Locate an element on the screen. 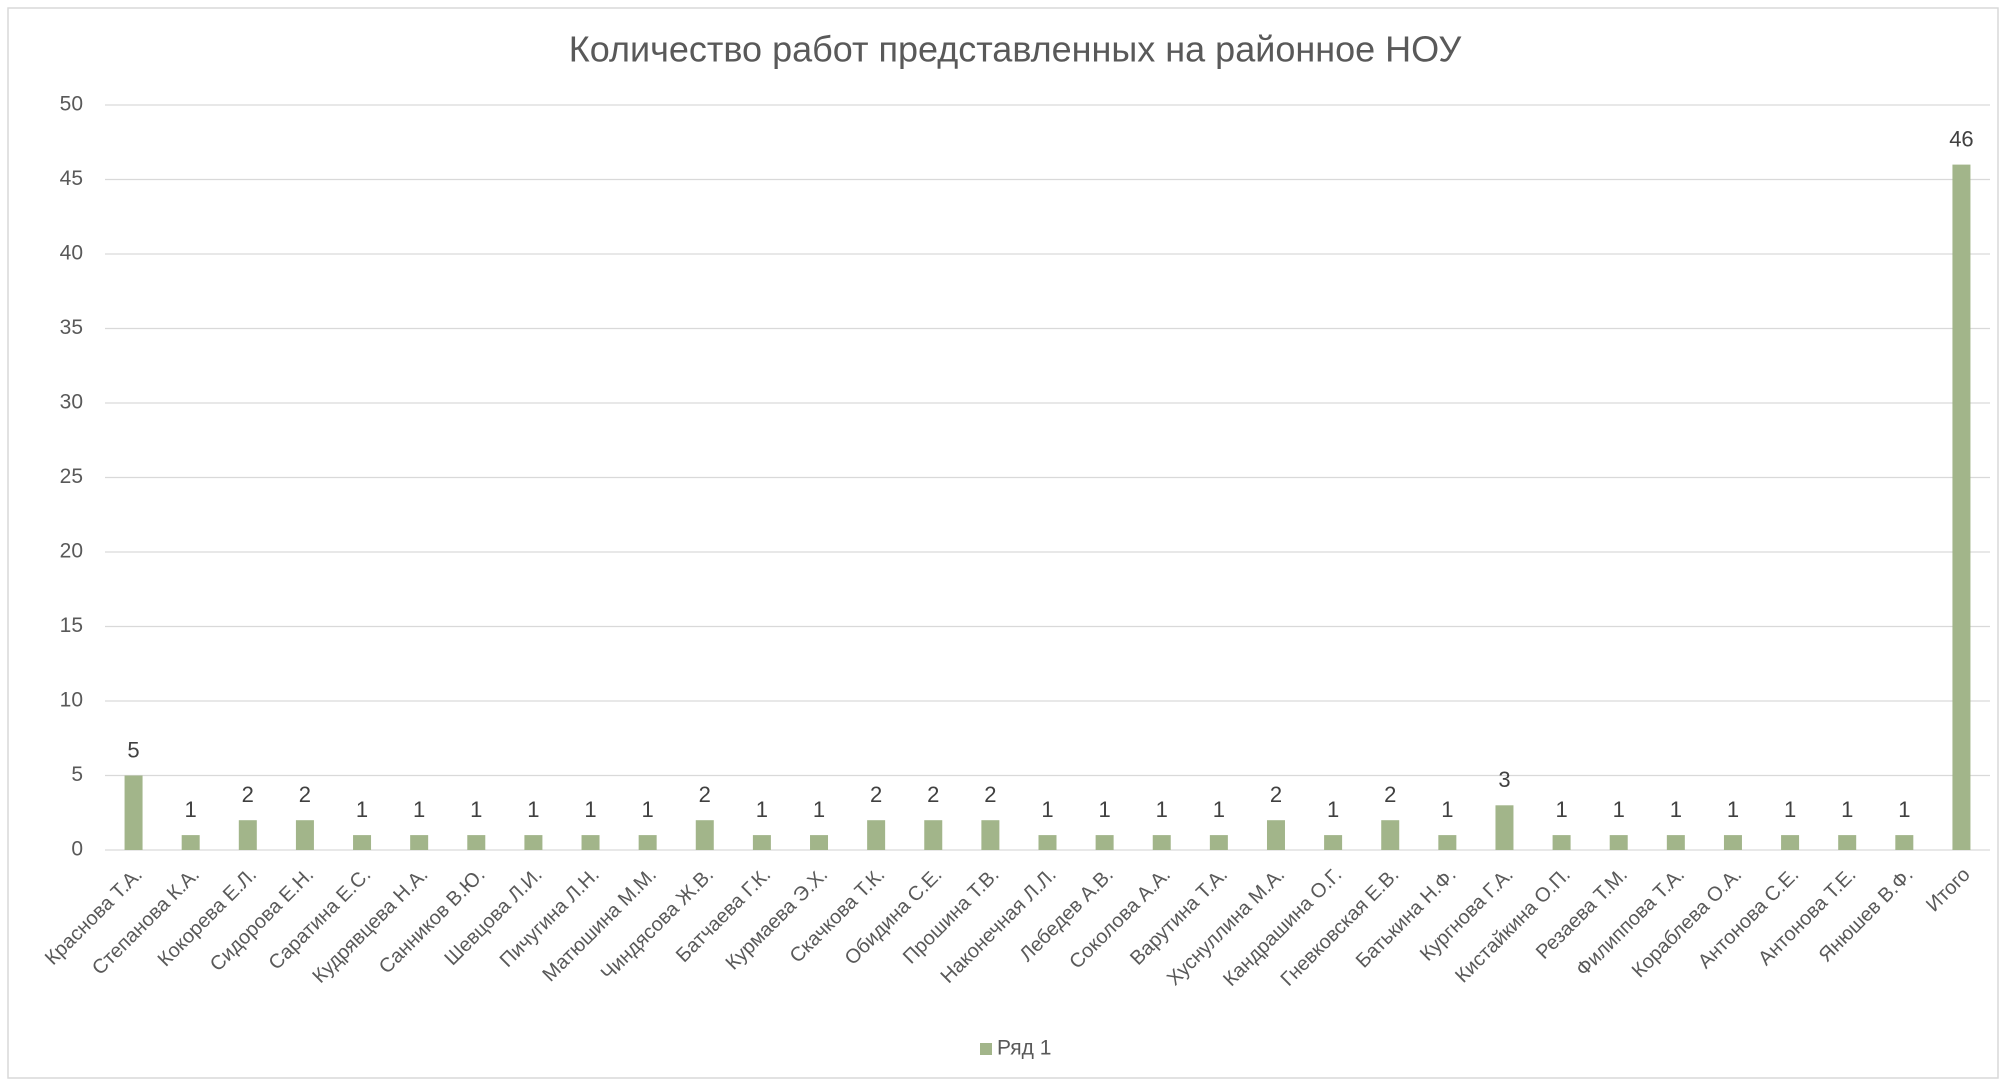 This screenshot has width=2001, height=1081. y-tick-label: 10 is located at coordinates (71, 700).